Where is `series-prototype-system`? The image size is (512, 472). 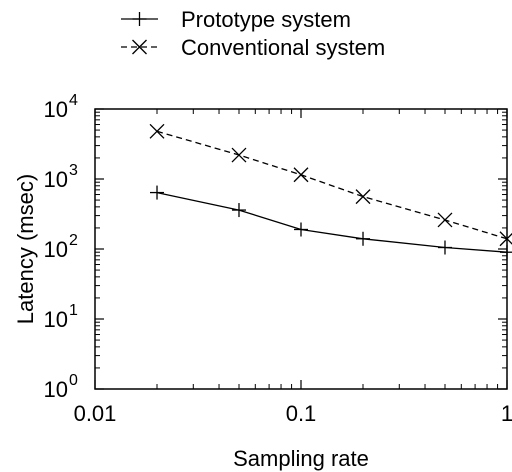 series-prototype-system is located at coordinates (331, 222).